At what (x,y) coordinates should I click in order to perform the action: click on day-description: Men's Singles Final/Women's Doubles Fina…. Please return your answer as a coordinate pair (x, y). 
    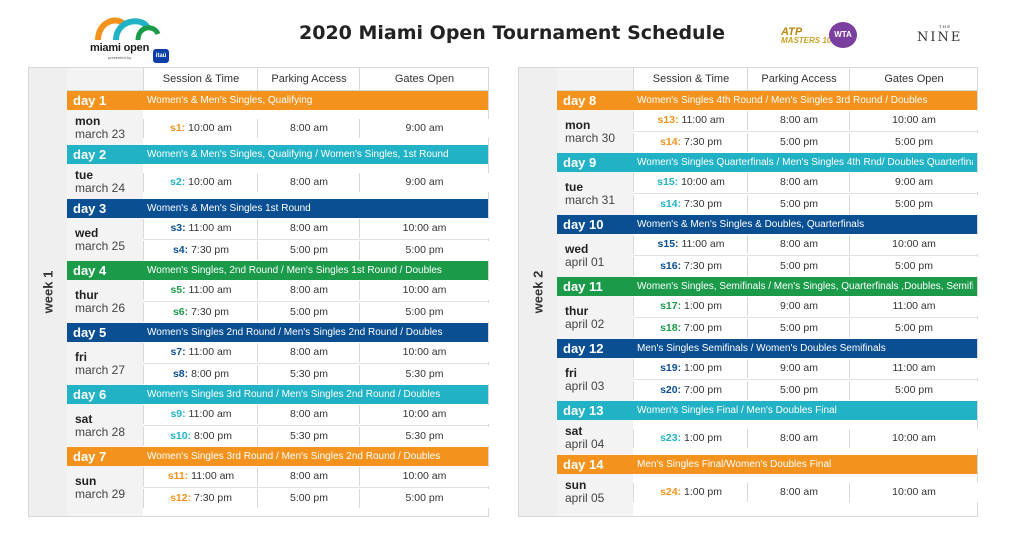
    Looking at the image, I should click on (734, 464).